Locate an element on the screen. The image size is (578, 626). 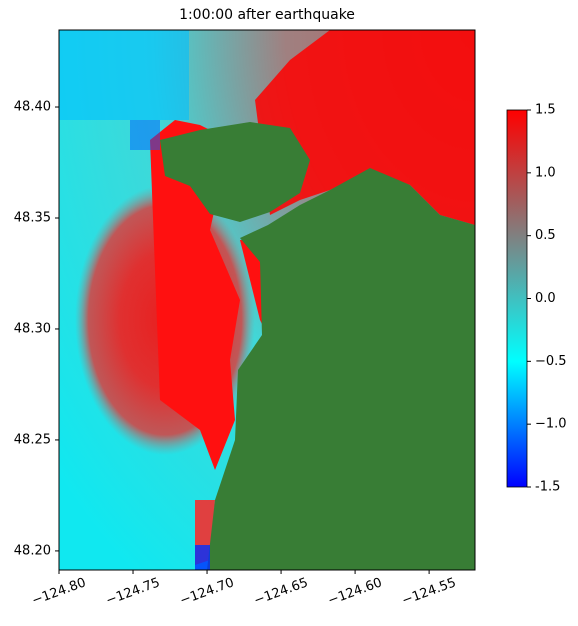
colorbar-tick-label: 0.0 is located at coordinates (545, 298).